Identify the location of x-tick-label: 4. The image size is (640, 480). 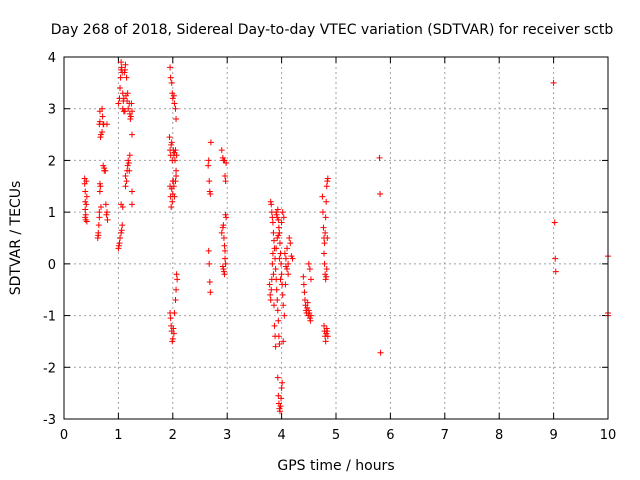
(281, 435).